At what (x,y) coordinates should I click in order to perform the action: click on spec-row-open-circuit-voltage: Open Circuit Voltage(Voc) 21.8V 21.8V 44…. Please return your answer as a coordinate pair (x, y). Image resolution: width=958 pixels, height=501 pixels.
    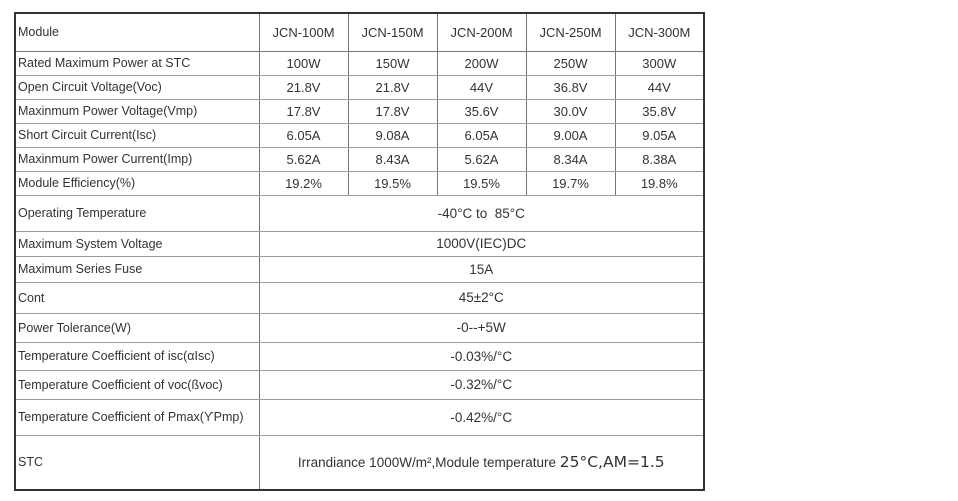
    Looking at the image, I should click on (359, 87).